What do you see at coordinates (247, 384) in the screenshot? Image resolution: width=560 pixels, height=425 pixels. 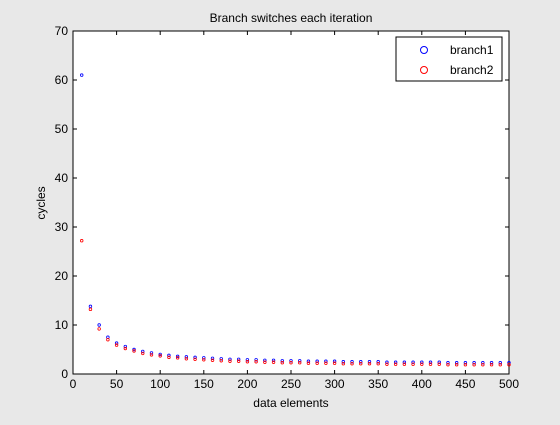 I see `x-tick-label: 200` at bounding box center [247, 384].